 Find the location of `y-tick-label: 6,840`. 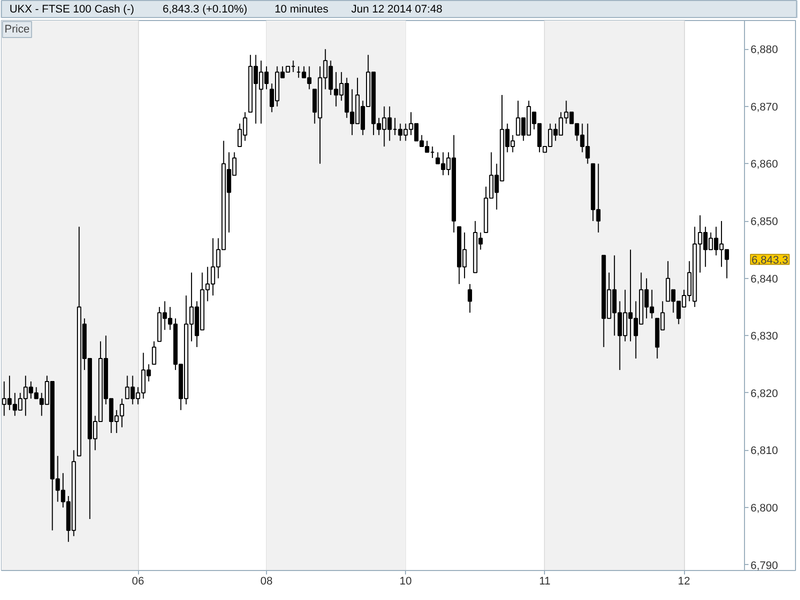

y-tick-label: 6,840 is located at coordinates (764, 279).